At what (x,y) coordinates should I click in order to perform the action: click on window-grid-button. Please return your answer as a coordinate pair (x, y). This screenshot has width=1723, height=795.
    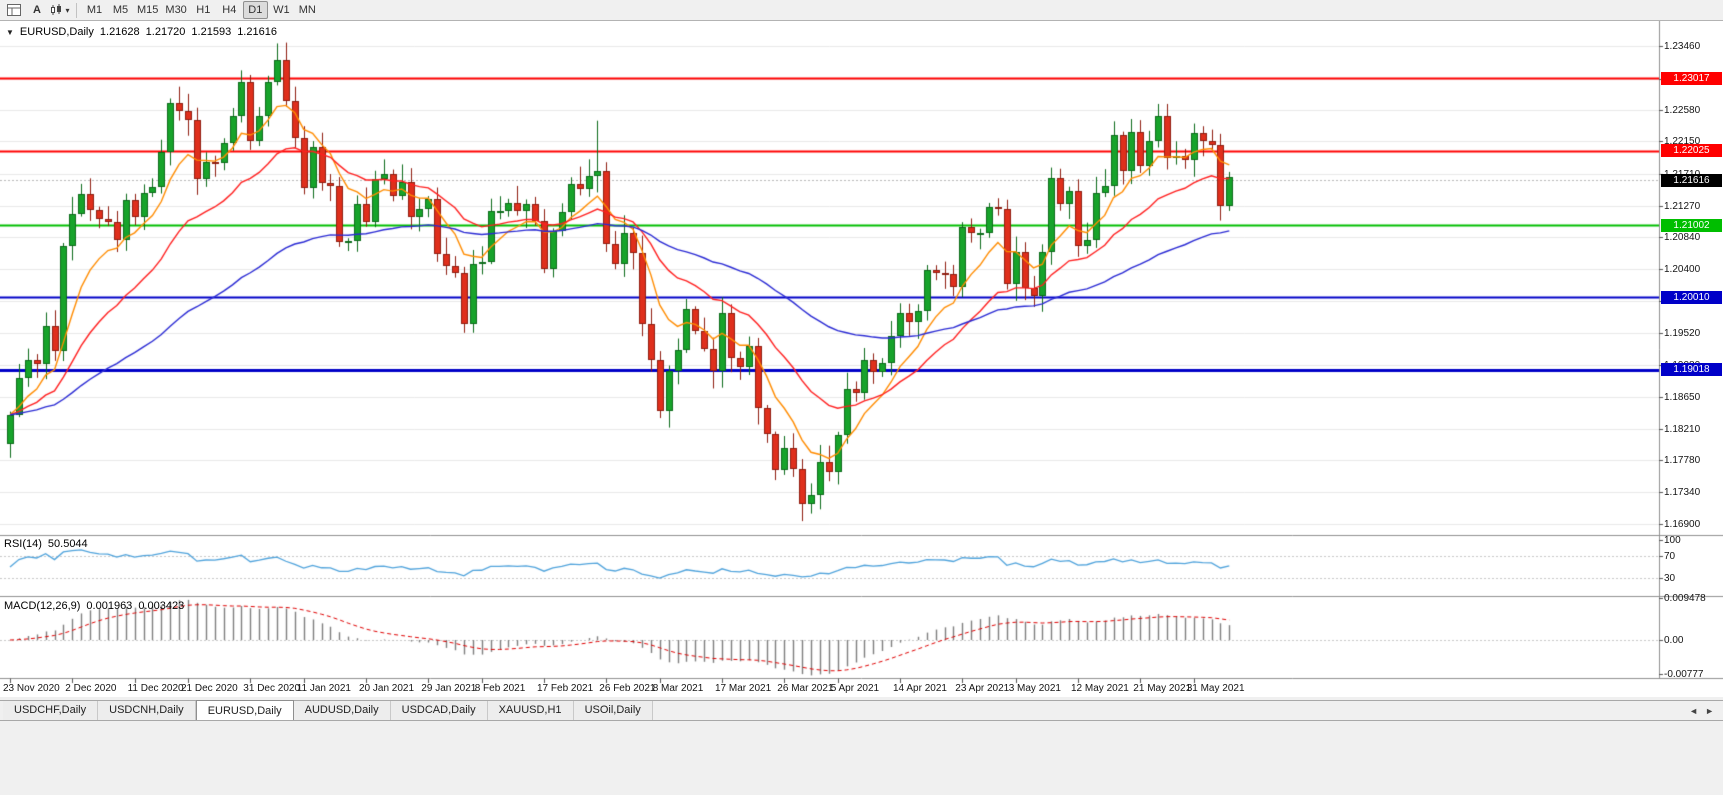
    Looking at the image, I should click on (14, 10).